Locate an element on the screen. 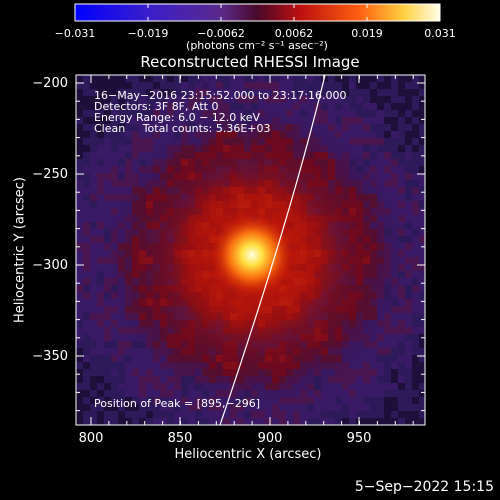 Image resolution: width=500 pixels, height=500 pixels. plot-title: Reconstructed RHESSI Image is located at coordinates (250, 62).